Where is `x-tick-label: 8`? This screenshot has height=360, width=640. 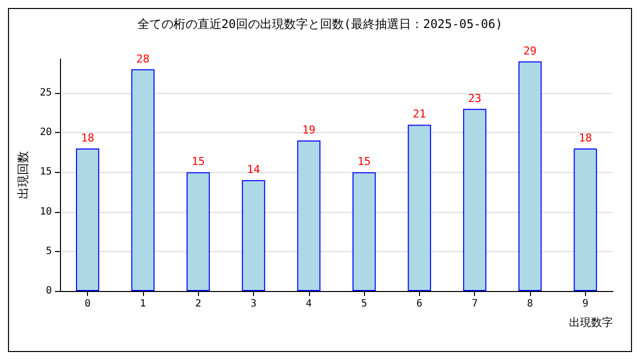
x-tick-label: 8 is located at coordinates (530, 304).